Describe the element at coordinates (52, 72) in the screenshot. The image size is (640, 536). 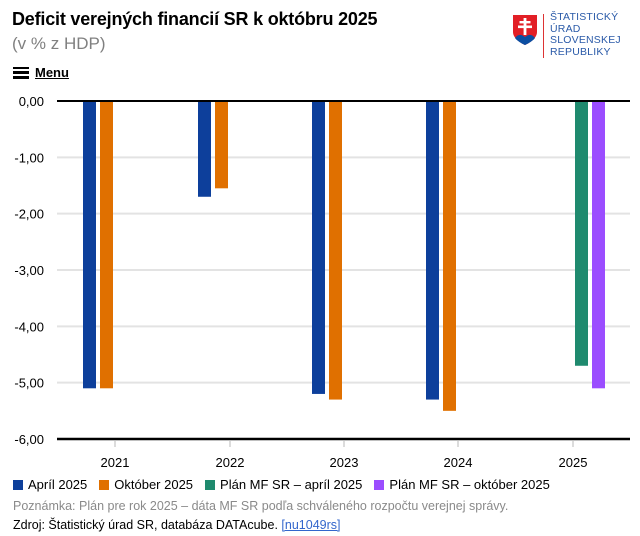
I see `menu-label: Menu` at that location.